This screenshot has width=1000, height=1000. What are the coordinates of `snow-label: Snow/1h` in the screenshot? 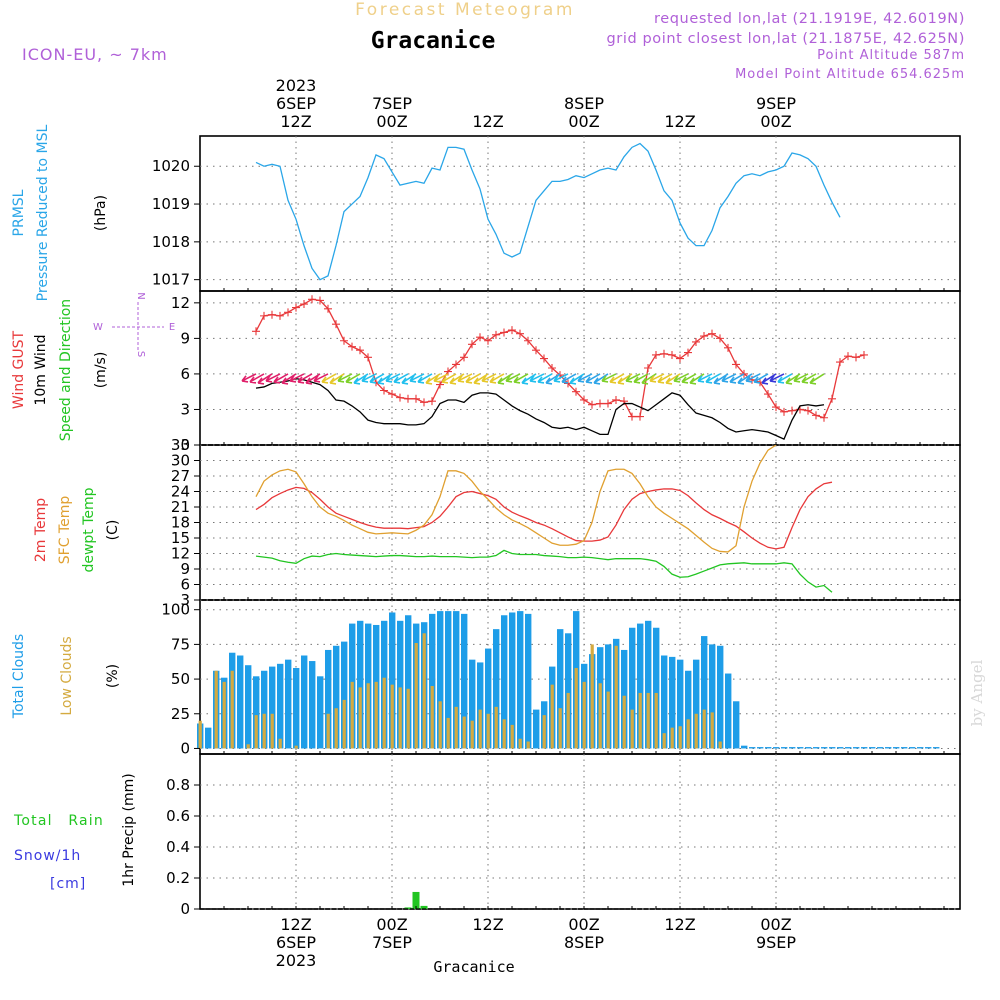 It's located at (47, 856).